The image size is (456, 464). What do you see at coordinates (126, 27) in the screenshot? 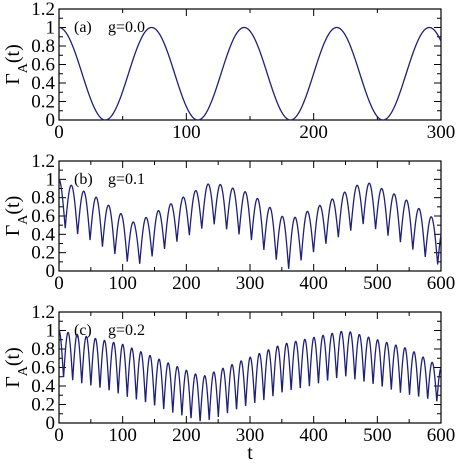
I see `panel-annotation: g=0.0` at bounding box center [126, 27].